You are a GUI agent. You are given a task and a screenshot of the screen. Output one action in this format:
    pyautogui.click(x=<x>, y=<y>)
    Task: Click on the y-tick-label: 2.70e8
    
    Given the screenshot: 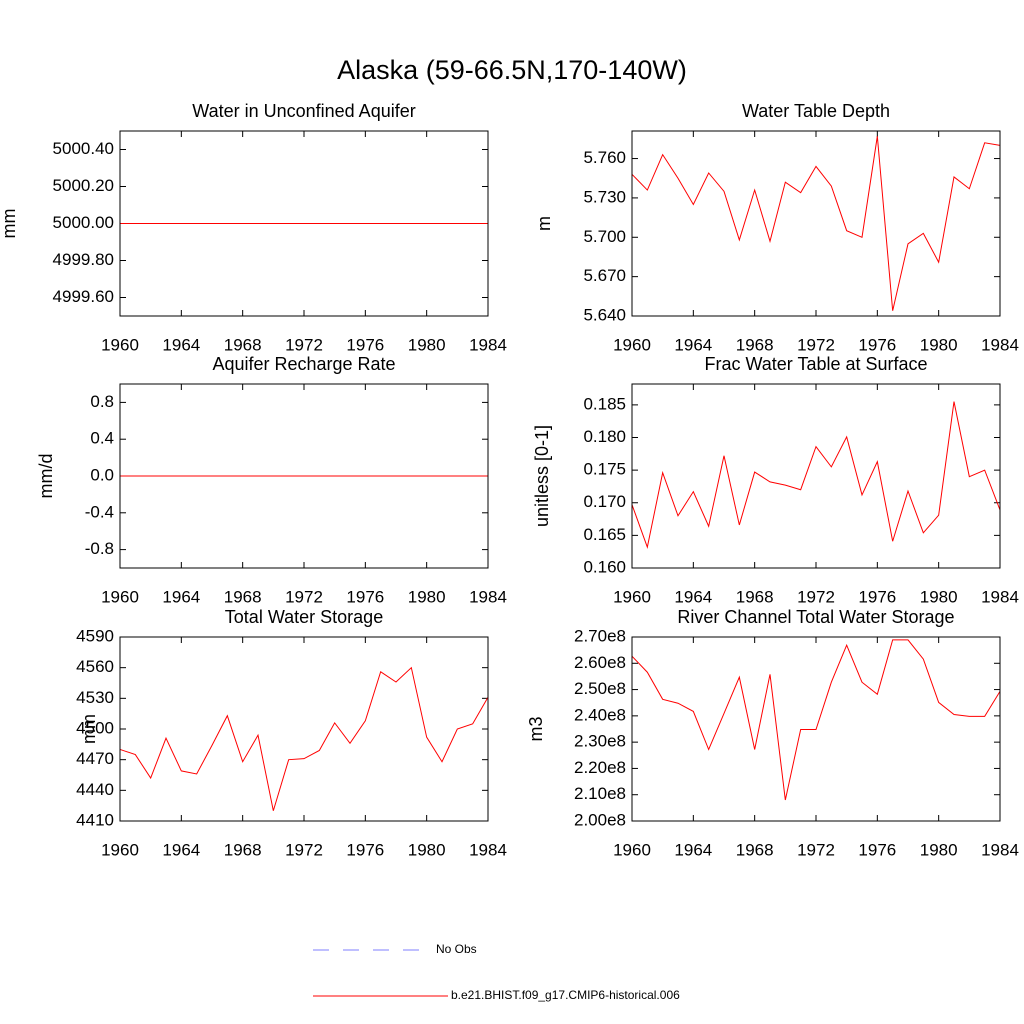 What is the action you would take?
    pyautogui.click(x=600, y=635)
    